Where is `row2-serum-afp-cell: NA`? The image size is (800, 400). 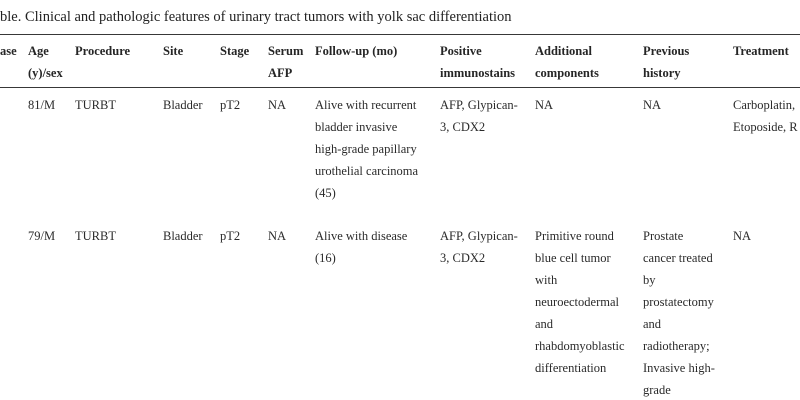
row2-serum-afp-cell: NA is located at coordinates (277, 236).